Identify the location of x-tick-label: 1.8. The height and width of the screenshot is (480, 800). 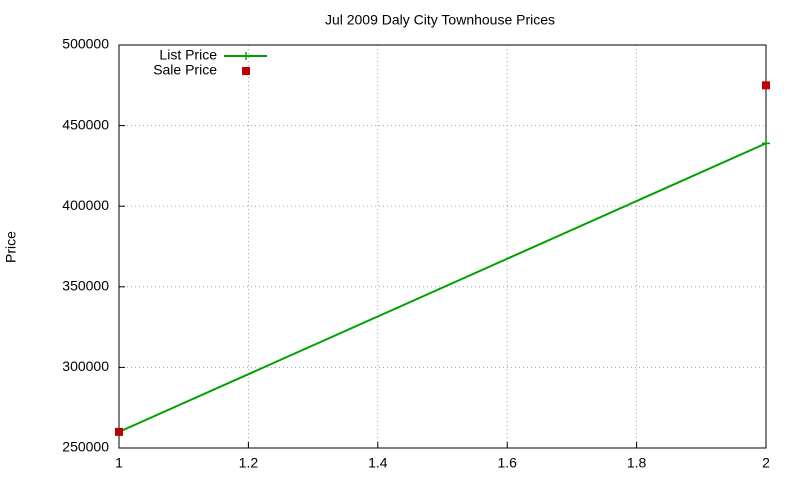
(637, 463).